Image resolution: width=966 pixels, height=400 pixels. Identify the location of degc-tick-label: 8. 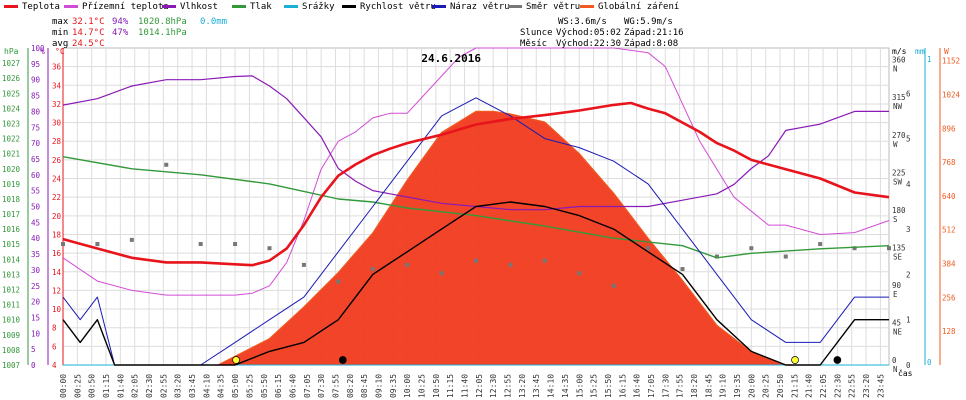
(54, 328).